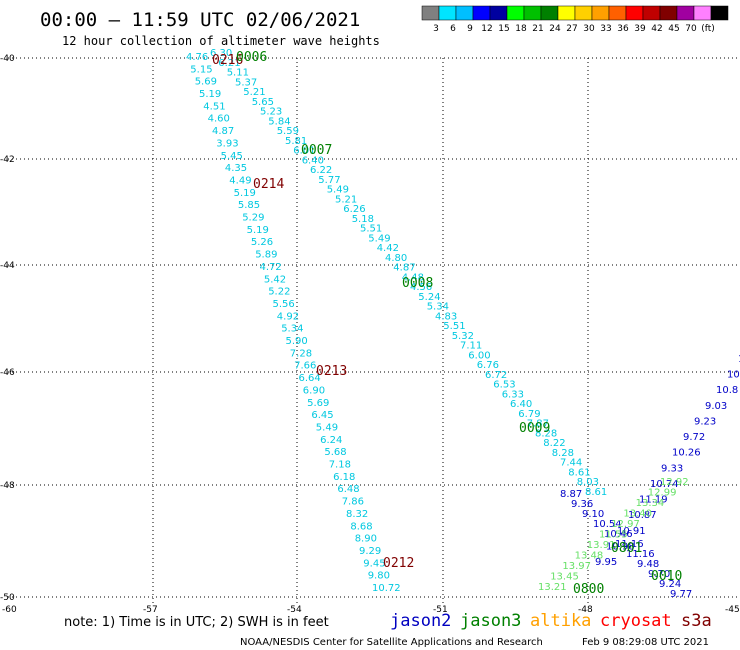 The image size is (740, 650). Describe the element at coordinates (670, 584) in the screenshot. I see `wave-height-value: 9.24` at that location.